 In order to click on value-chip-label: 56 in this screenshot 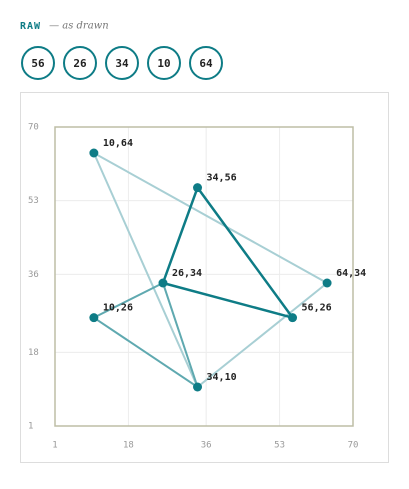, I will do `click(38, 63)`.